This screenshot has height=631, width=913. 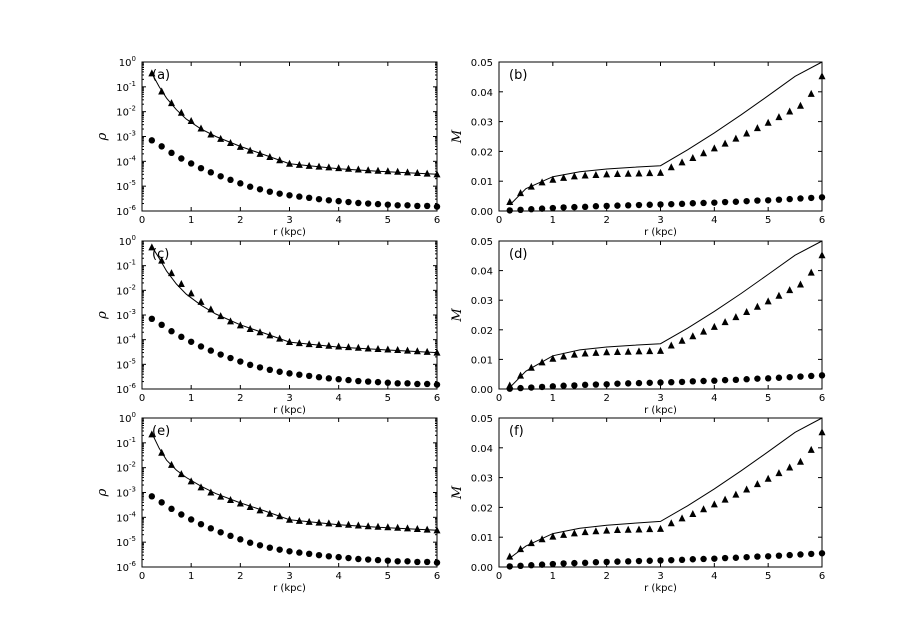 I want to click on y-tick-label: 0.01, so click(x=482, y=360).